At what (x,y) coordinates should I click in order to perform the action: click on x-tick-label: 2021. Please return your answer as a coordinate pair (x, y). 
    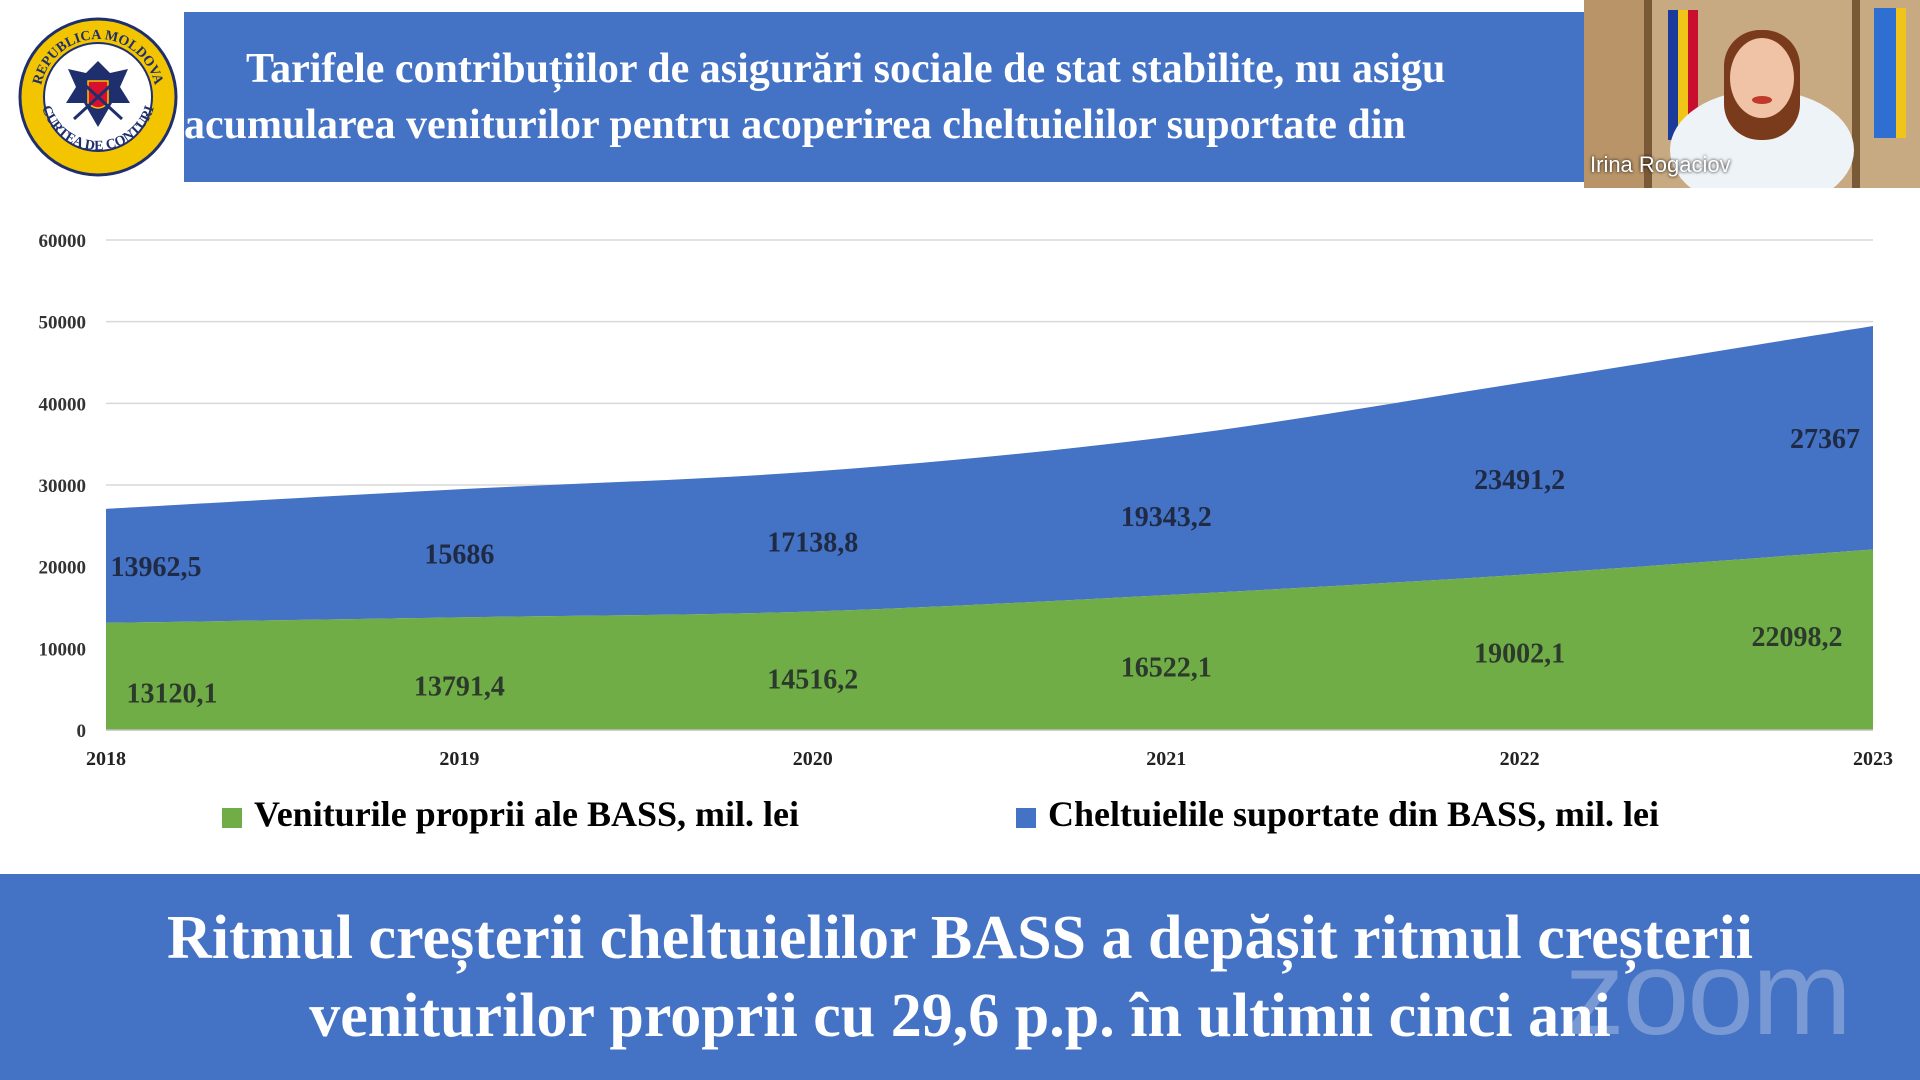
    Looking at the image, I should click on (1166, 759).